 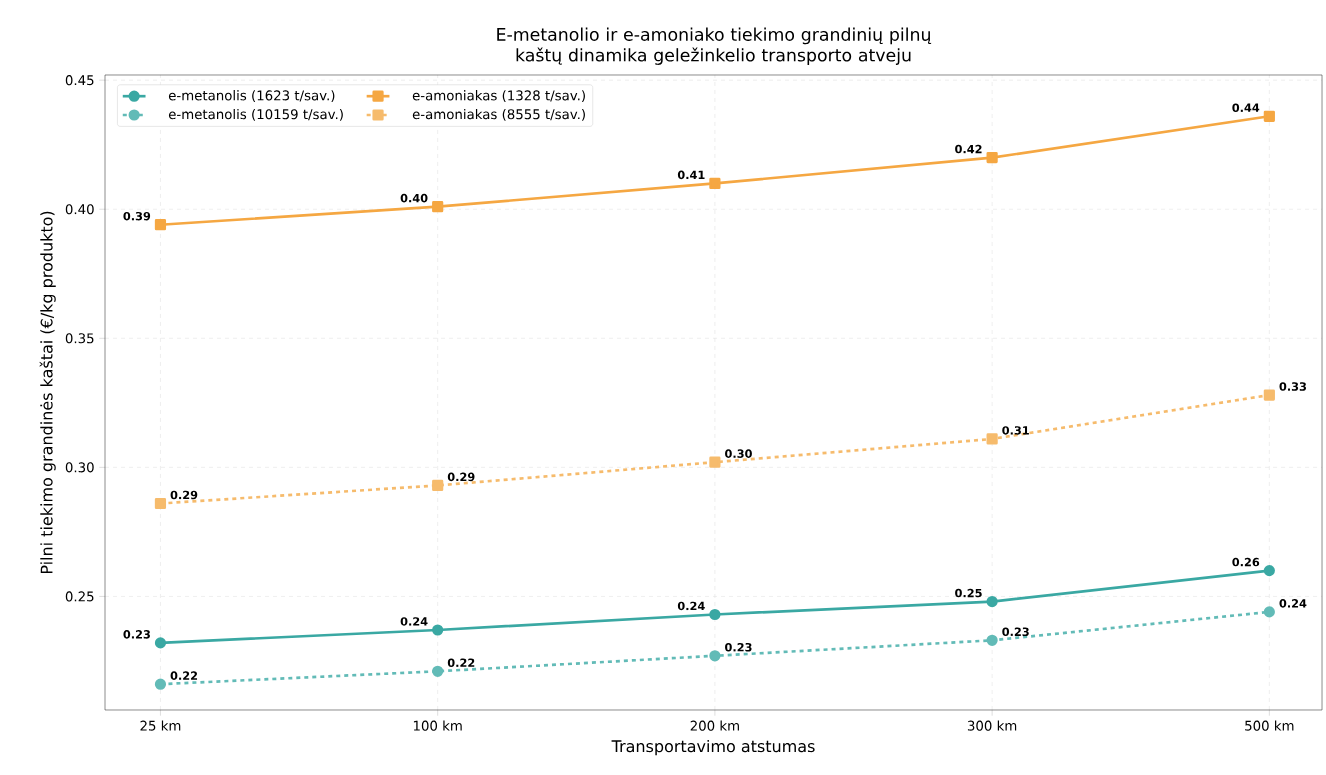 I want to click on data-label: 0.41, so click(x=691, y=175).